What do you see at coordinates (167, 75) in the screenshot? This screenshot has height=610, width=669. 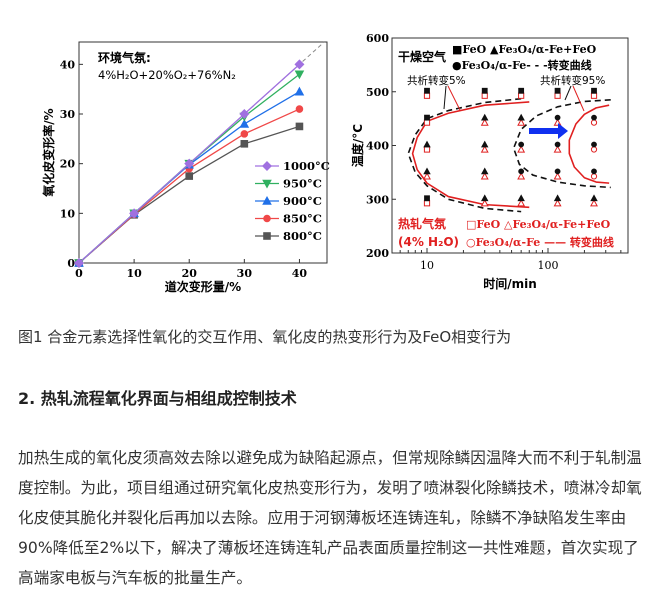 I see `atmosphere-composition: 4%H₂O+20%O₂+76%N₂` at bounding box center [167, 75].